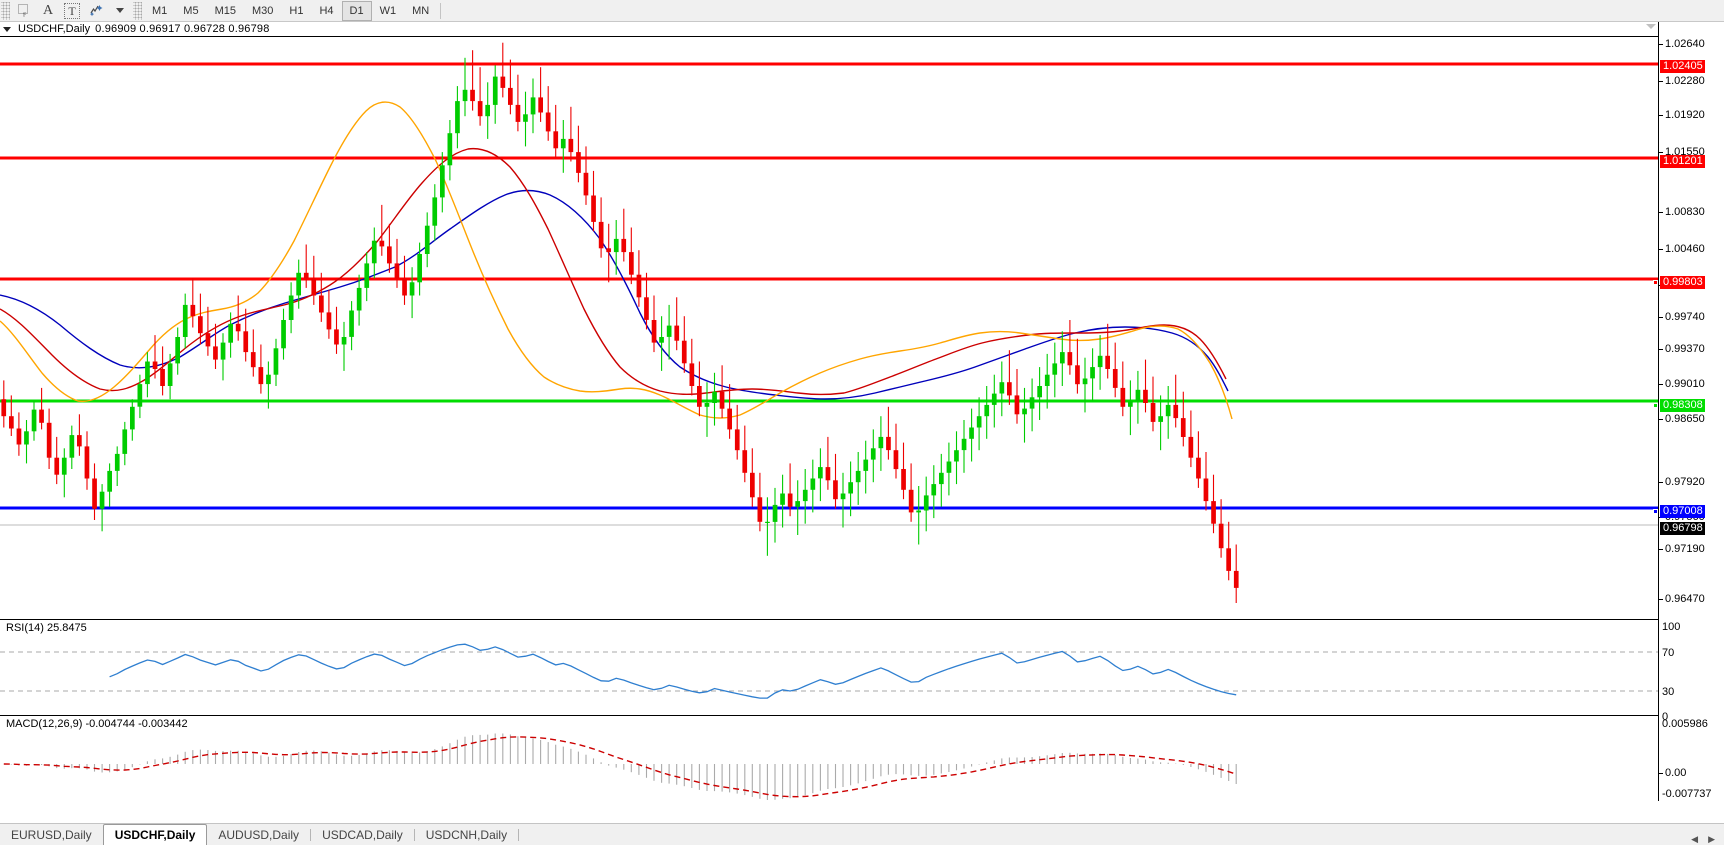 The image size is (1724, 845). What do you see at coordinates (1685, 152) in the screenshot?
I see `price-tick: 1.01550` at bounding box center [1685, 152].